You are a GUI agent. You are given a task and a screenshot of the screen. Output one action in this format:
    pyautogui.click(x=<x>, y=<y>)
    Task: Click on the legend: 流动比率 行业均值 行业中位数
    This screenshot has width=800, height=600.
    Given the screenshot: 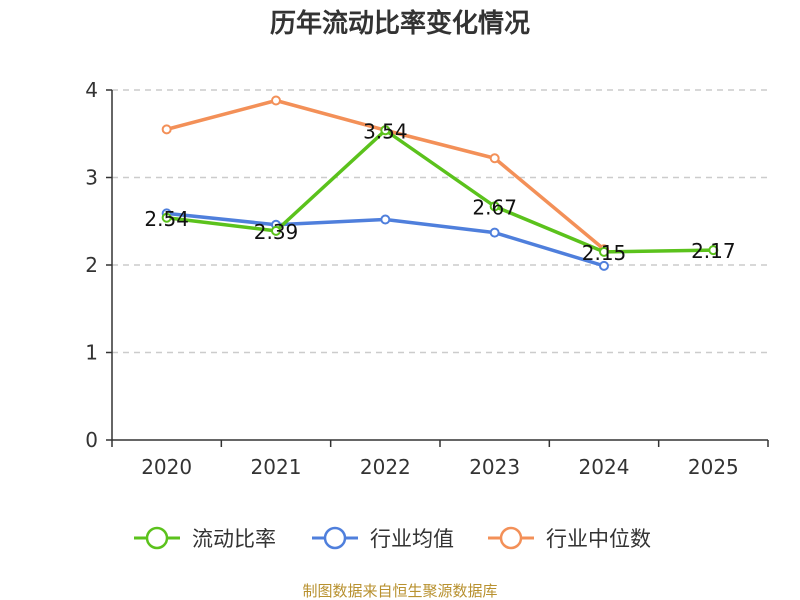 What is the action you would take?
    pyautogui.click(x=392, y=538)
    